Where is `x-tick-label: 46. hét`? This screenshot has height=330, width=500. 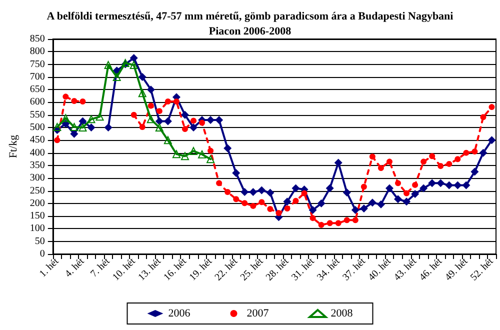
x-tick-label: 46. hét is located at coordinates (431, 270).